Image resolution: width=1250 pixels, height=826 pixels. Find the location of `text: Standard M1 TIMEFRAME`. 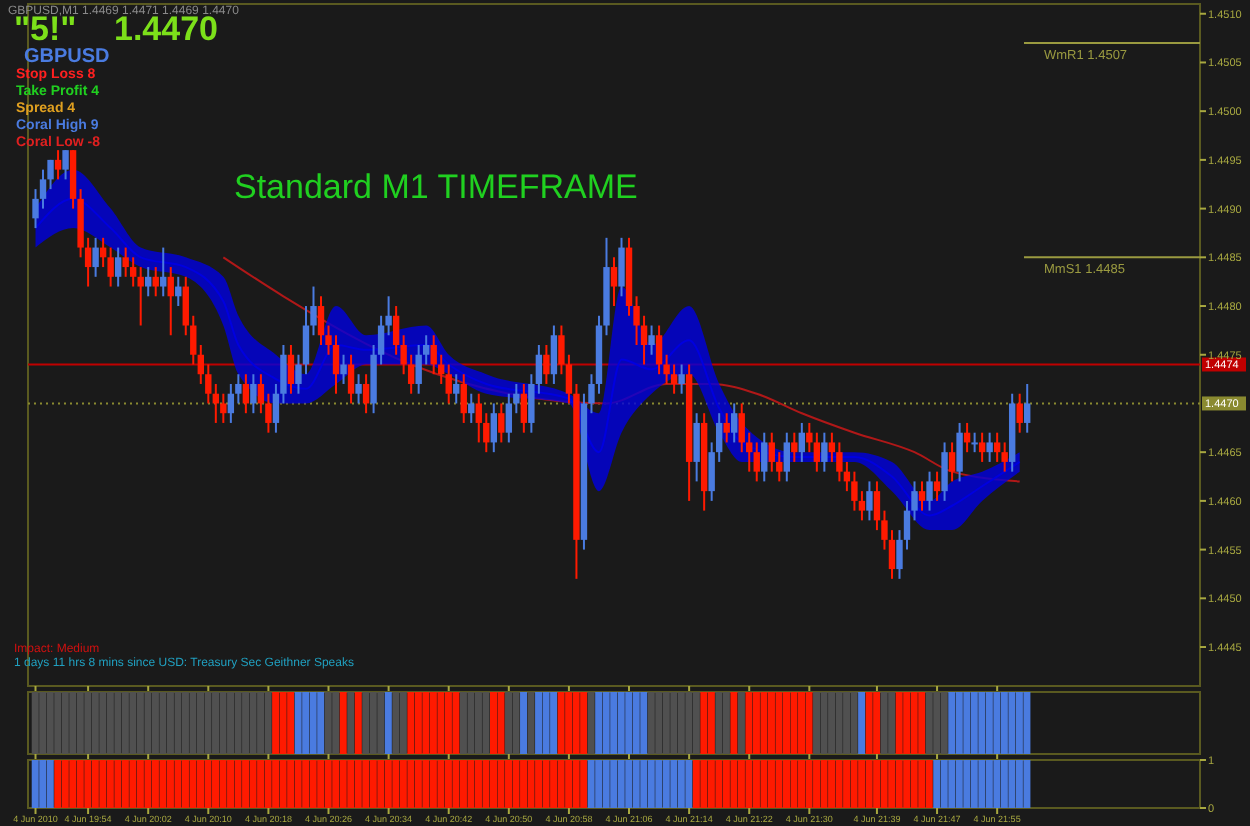

text: Standard M1 TIMEFRAME is located at coordinates (436, 187).